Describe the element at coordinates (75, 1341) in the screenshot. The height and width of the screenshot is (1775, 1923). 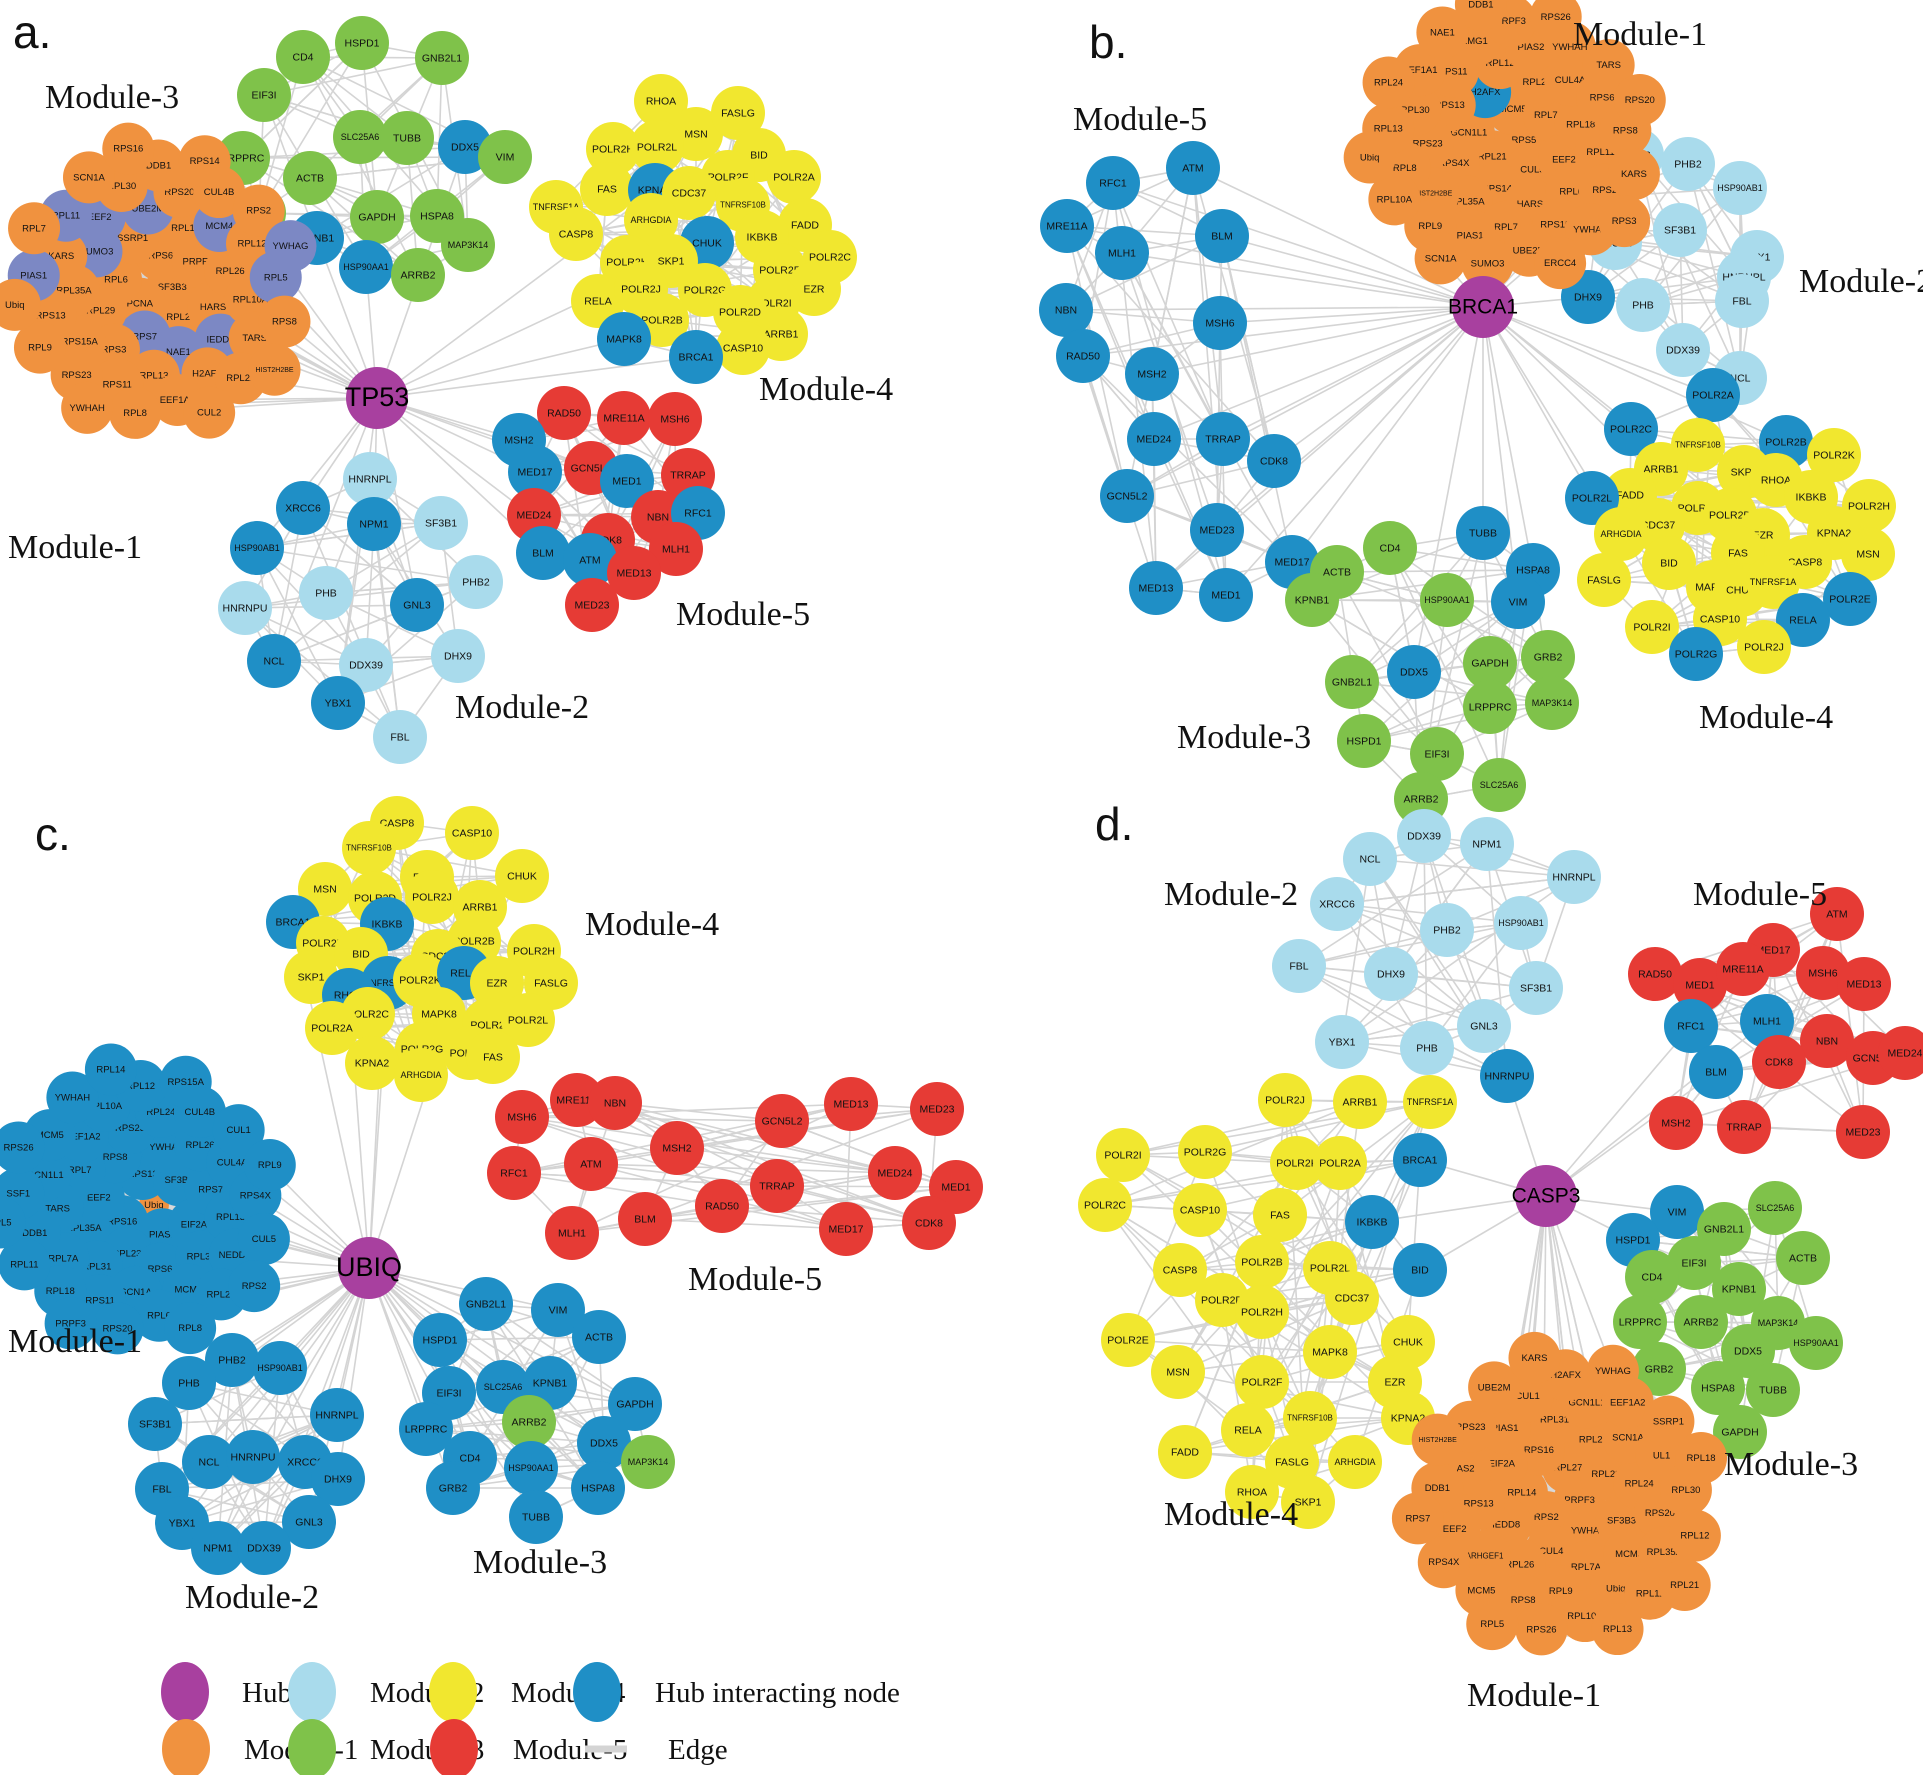
I see `module-label-c-module-1: Module-1` at that location.